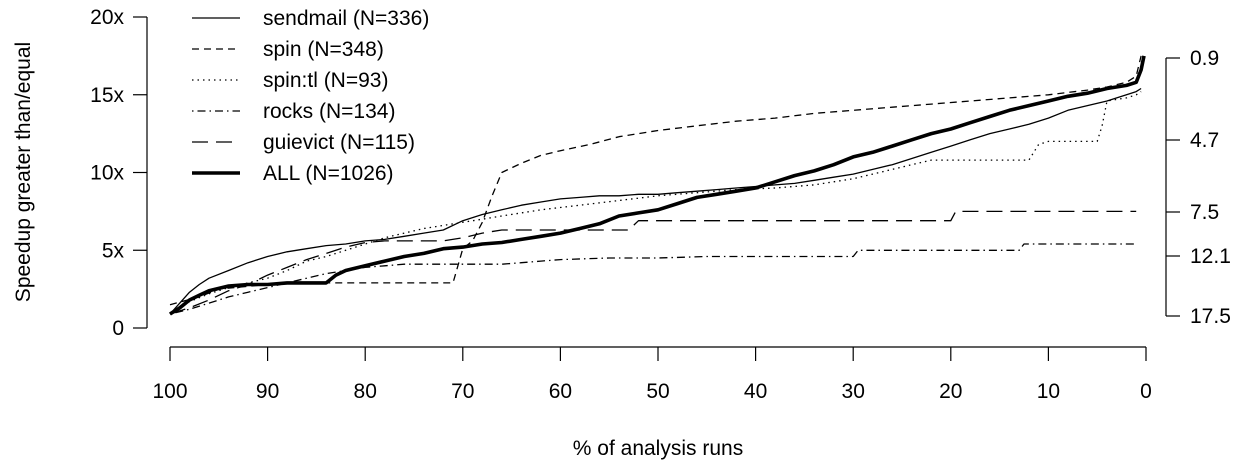 This screenshot has height=465, width=1245. Describe the element at coordinates (323, 49) in the screenshot. I see `legend-label-1: spin (N=348)` at that location.